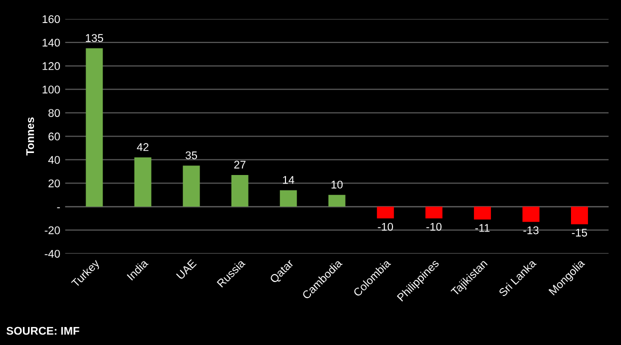 The image size is (621, 345). Describe the element at coordinates (54, 160) in the screenshot. I see `y-tick-label: 40` at that location.